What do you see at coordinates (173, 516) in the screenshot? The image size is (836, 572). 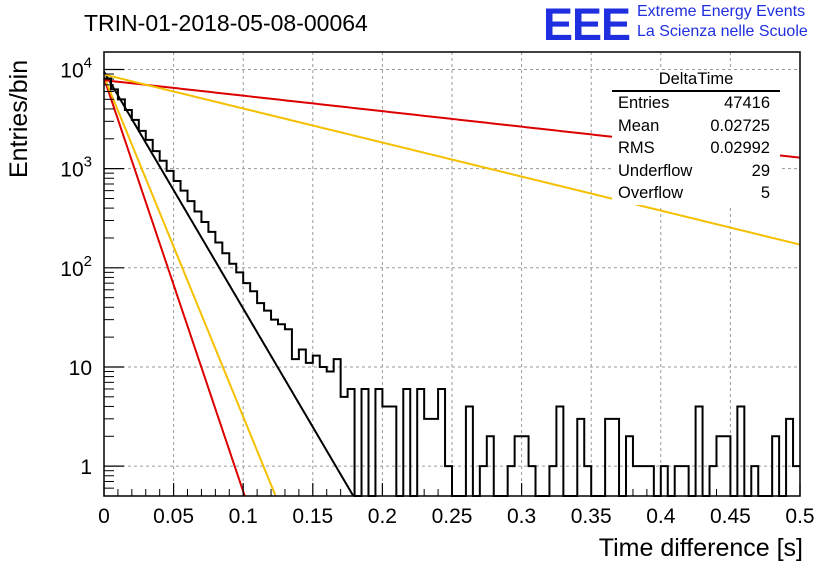 I see `x-tick-label: 0.05` at bounding box center [173, 516].